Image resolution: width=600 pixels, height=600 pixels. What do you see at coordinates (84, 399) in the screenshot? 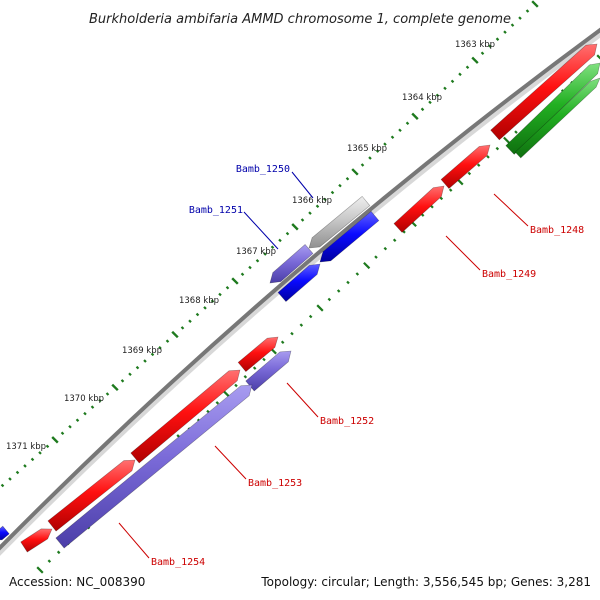
I see `tick-label: 1370 kbp` at bounding box center [84, 399].